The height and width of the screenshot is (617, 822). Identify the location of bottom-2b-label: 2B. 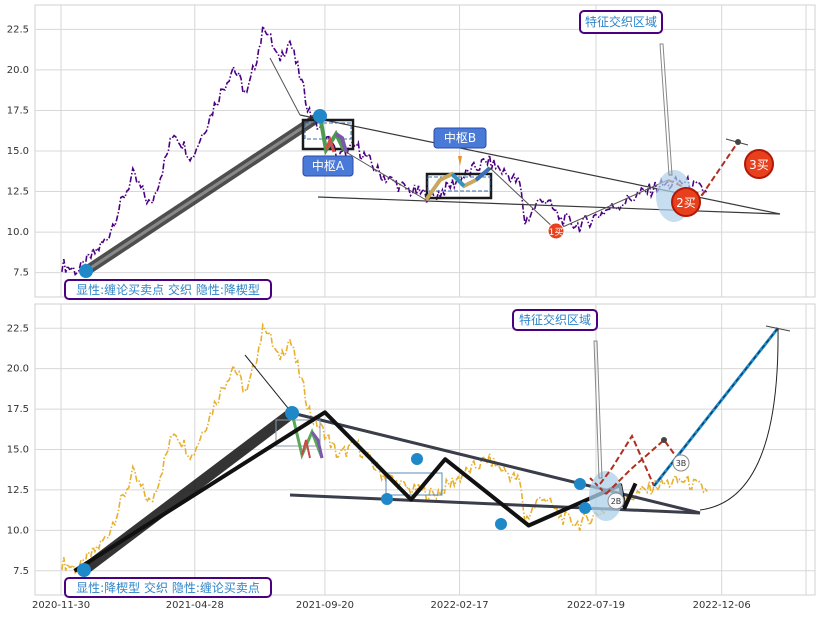
(616, 501).